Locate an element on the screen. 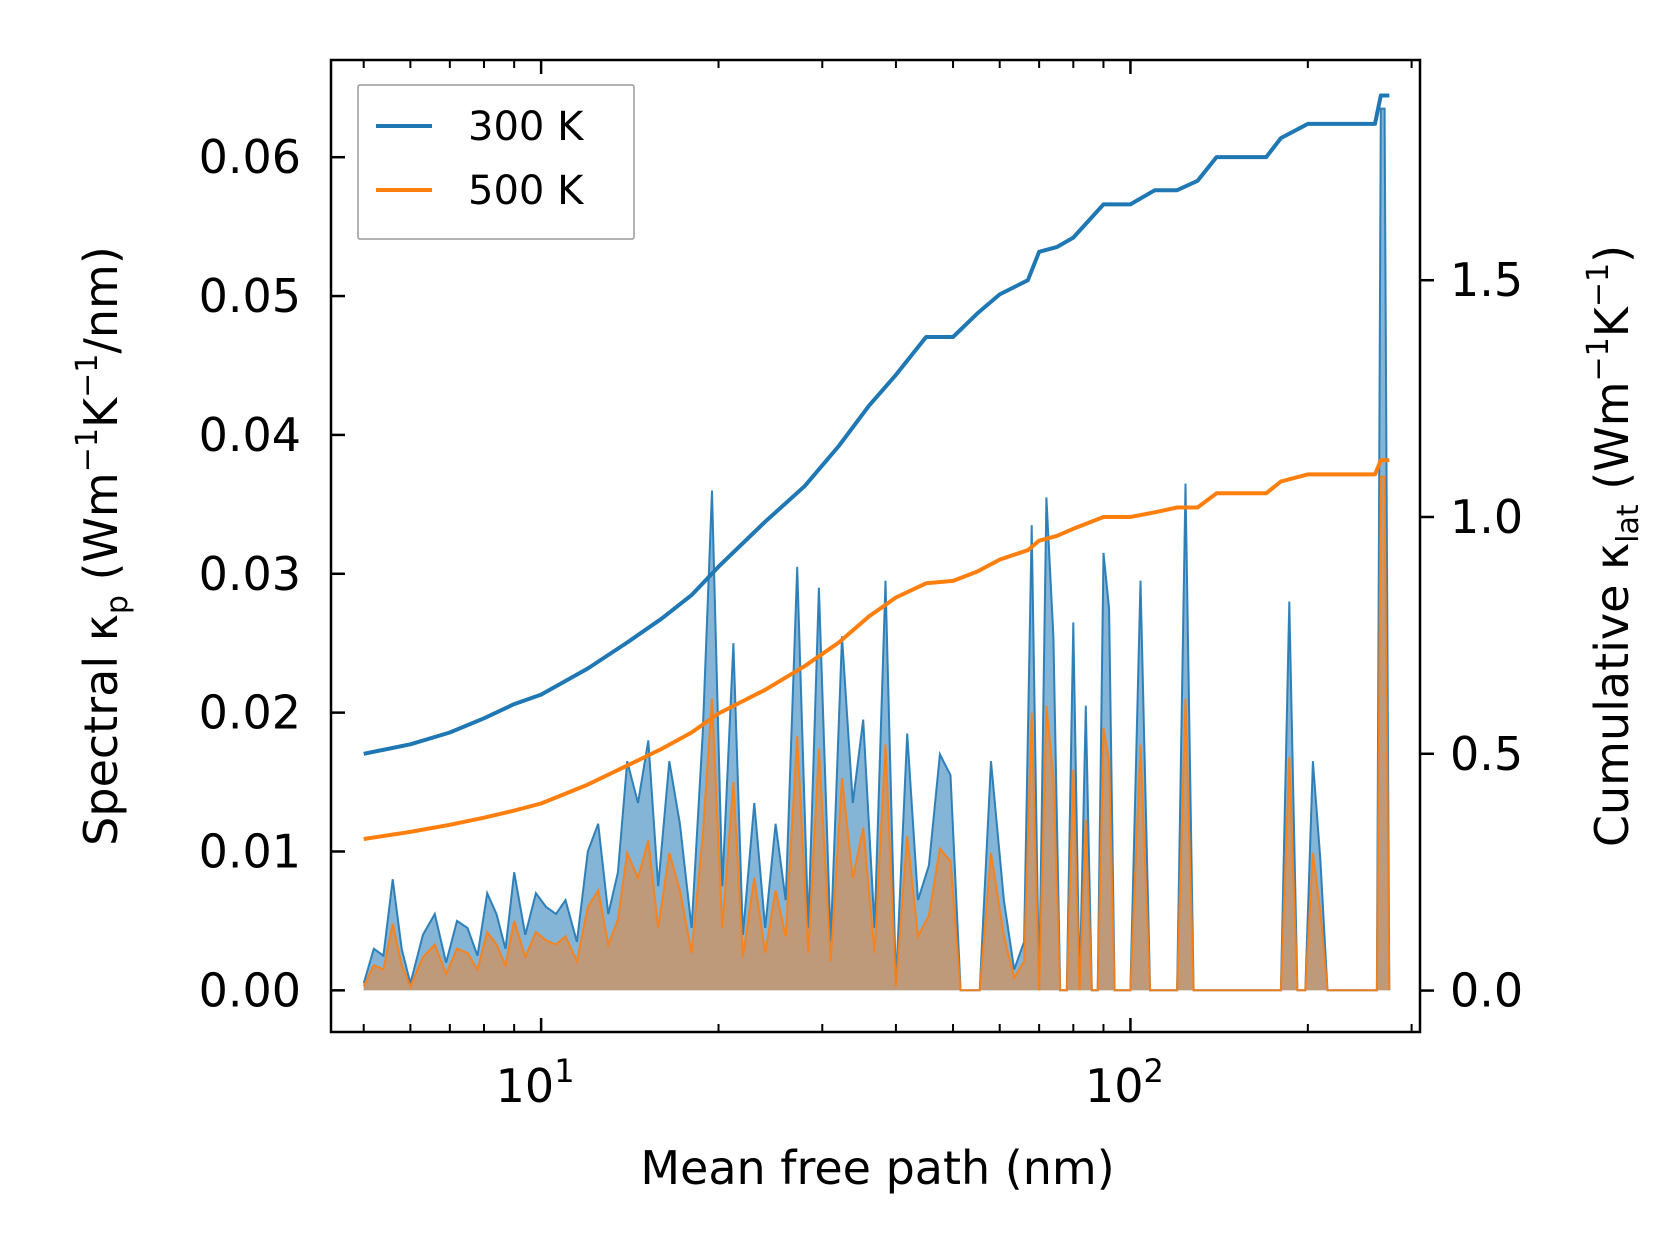 The height and width of the screenshot is (1254, 1679). y-left-tick-label: 0.01 is located at coordinates (250, 851).